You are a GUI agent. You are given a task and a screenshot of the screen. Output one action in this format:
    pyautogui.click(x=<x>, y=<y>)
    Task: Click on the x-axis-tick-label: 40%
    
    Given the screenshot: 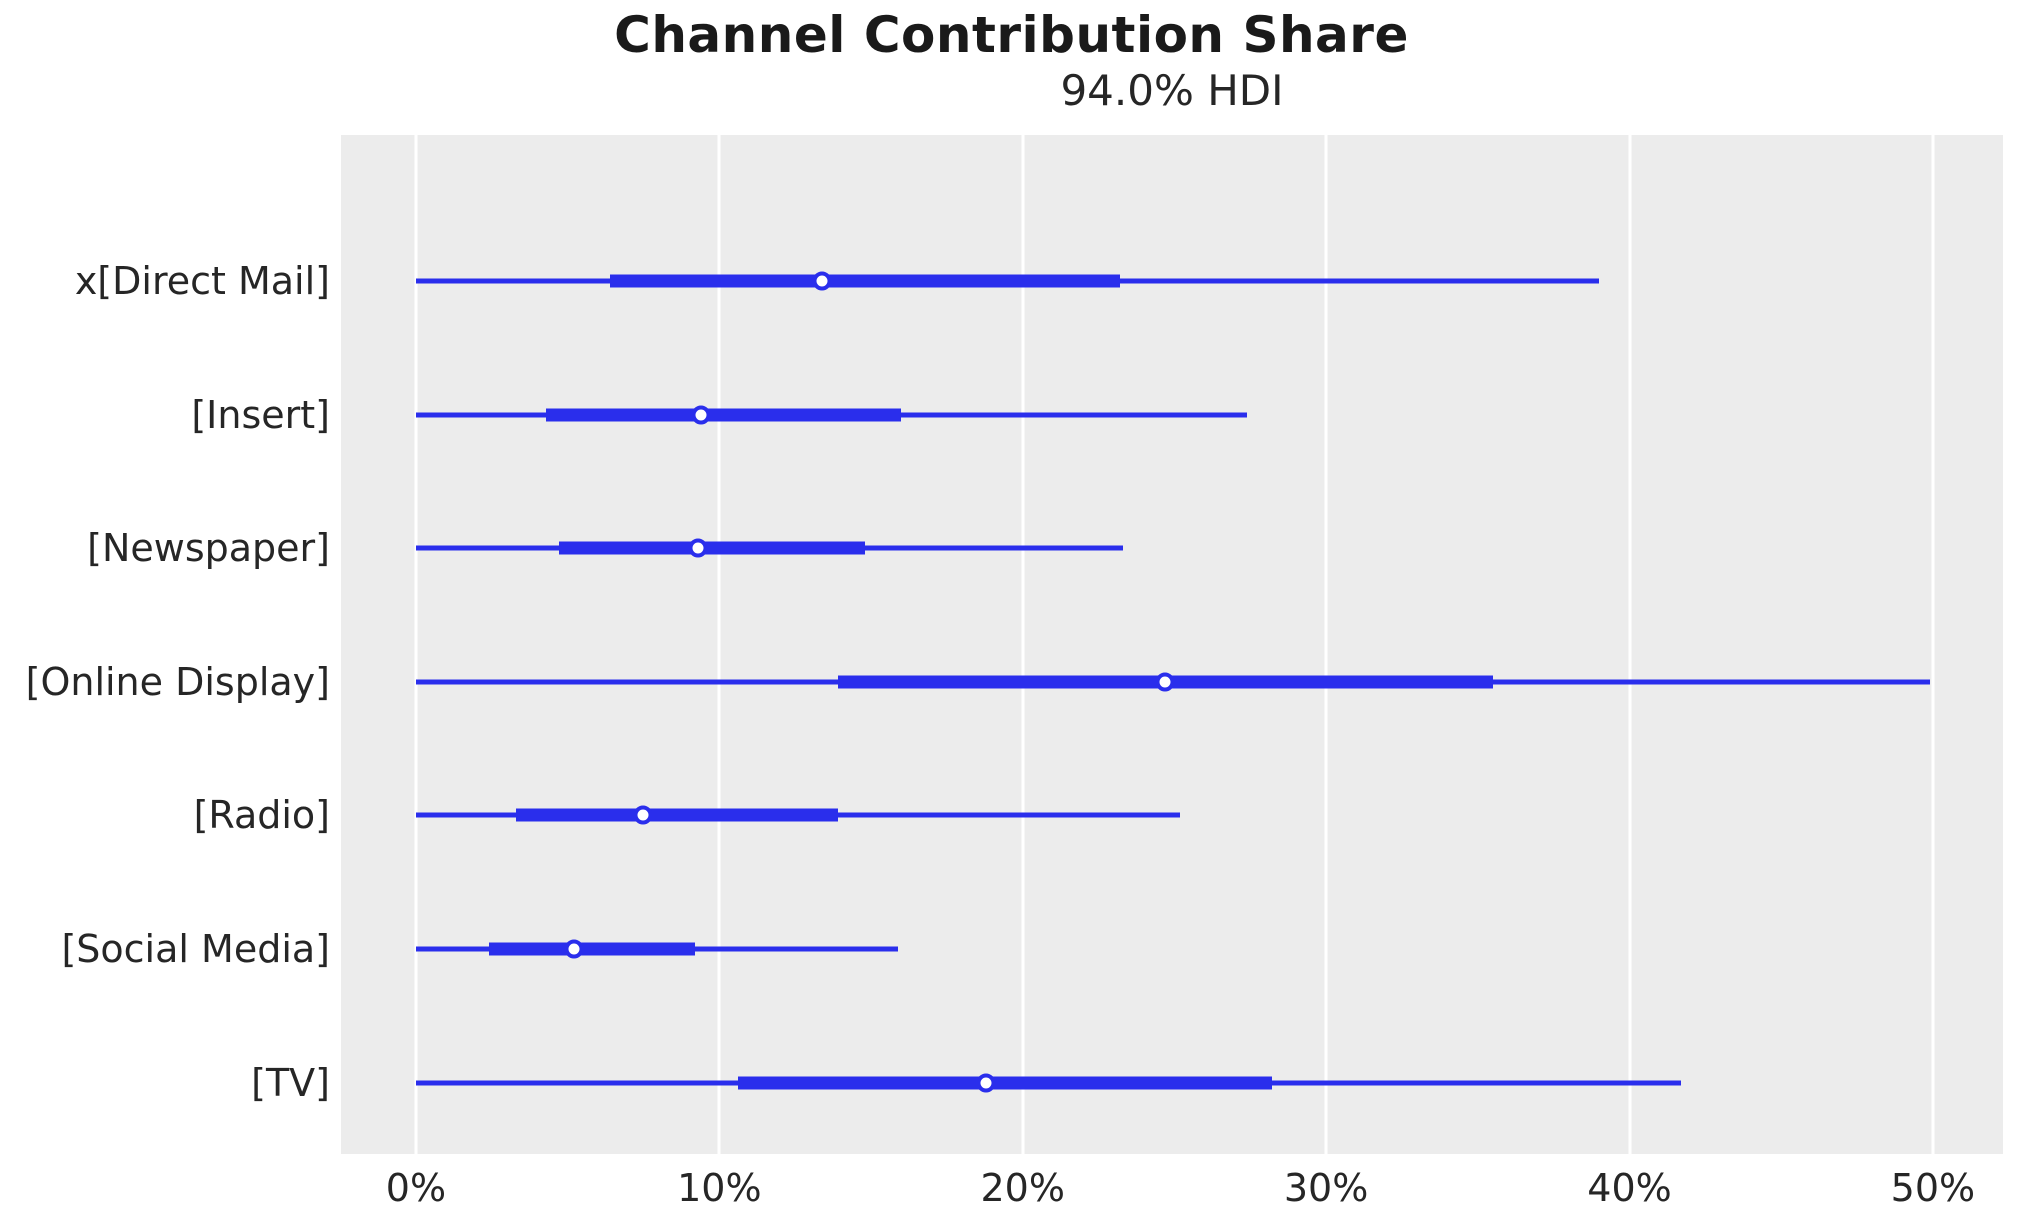 What is the action you would take?
    pyautogui.click(x=1629, y=1188)
    